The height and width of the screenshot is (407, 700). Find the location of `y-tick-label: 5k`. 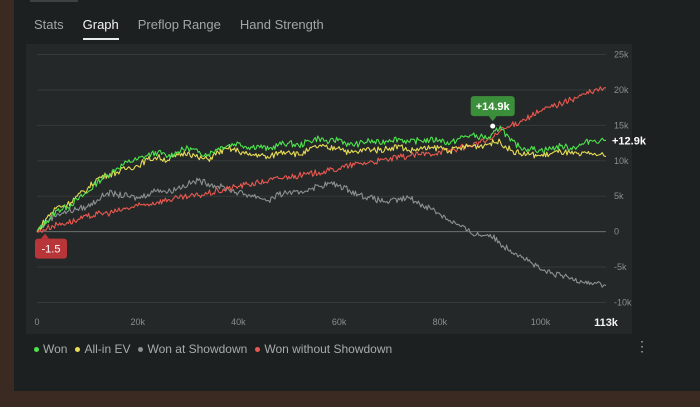

y-tick-label: 5k is located at coordinates (619, 196).